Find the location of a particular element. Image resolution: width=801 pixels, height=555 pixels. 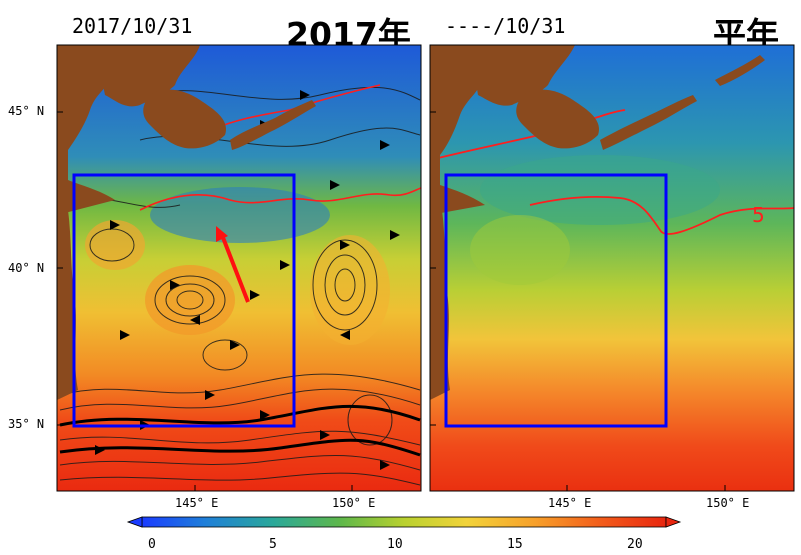

left-red-arrow is located at coordinates (235, 268).